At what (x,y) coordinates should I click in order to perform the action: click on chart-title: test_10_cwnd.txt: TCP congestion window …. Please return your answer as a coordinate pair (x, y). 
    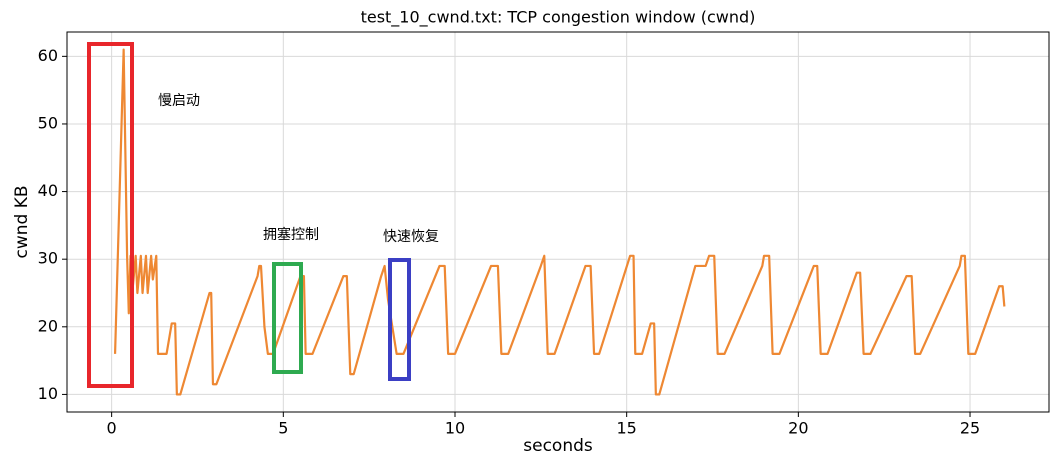
    Looking at the image, I should click on (558, 18).